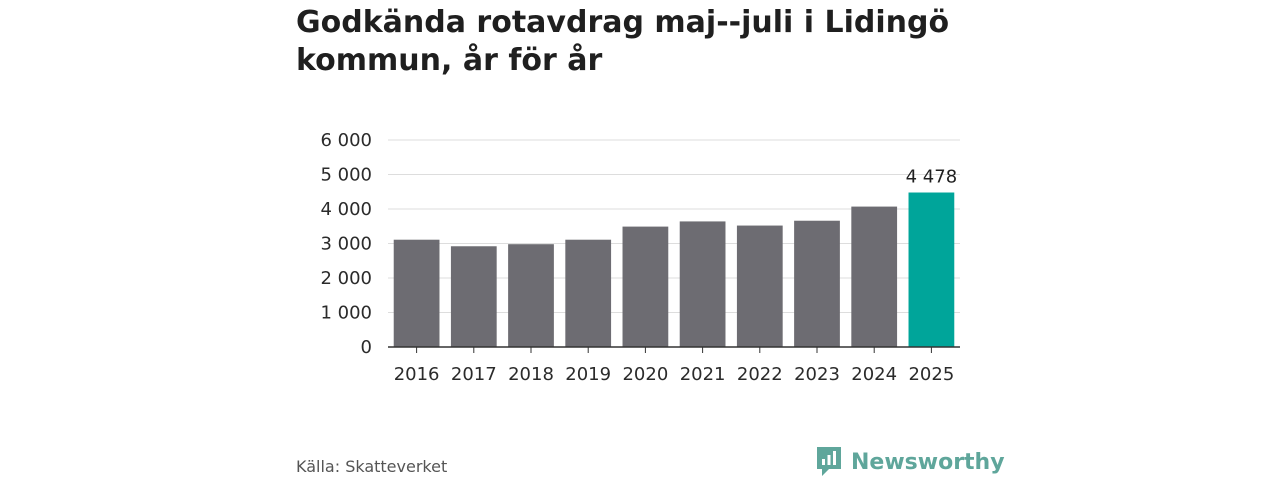 Image resolution: width=1280 pixels, height=480 pixels. What do you see at coordinates (829, 461) in the screenshot?
I see `newsworthy-logo-icon` at bounding box center [829, 461].